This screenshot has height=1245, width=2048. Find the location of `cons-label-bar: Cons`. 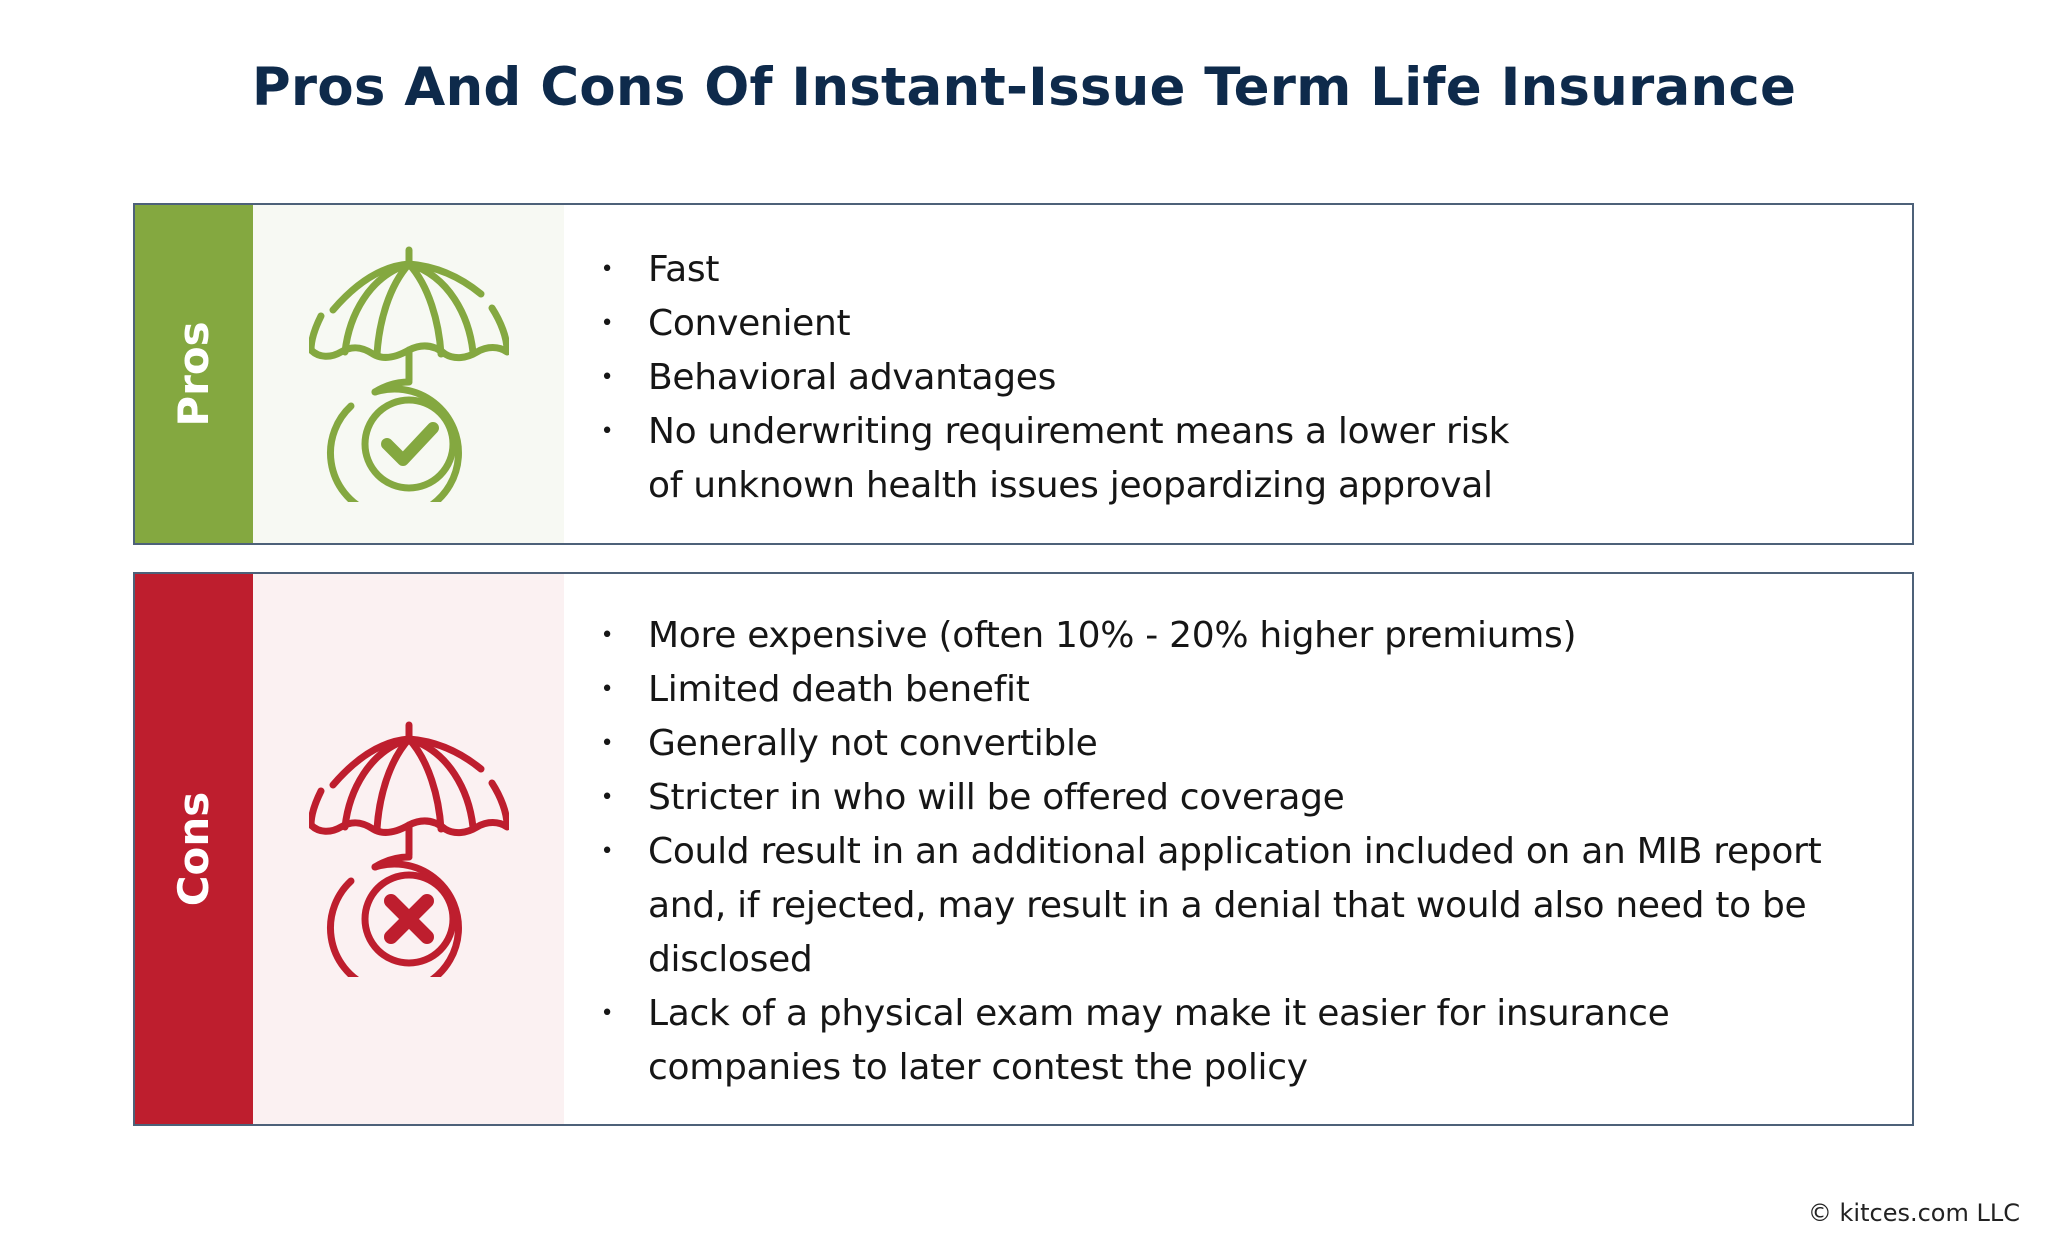

cons-label-bar: Cons is located at coordinates (194, 849).